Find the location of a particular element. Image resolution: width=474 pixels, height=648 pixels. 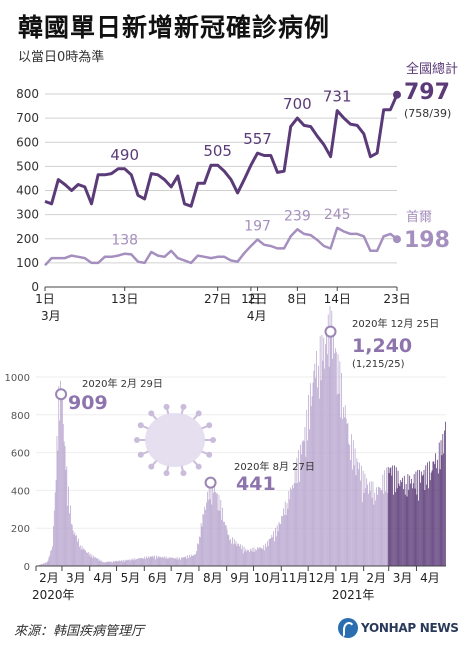

line-xtick-label: 13日 is located at coordinates (124, 299).